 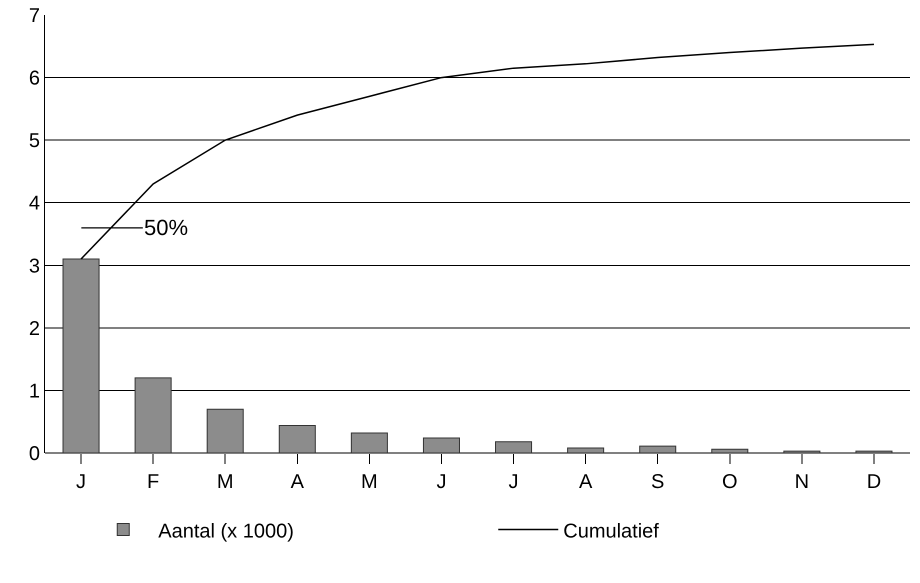 I want to click on x-tick-label: F, so click(x=153, y=482).